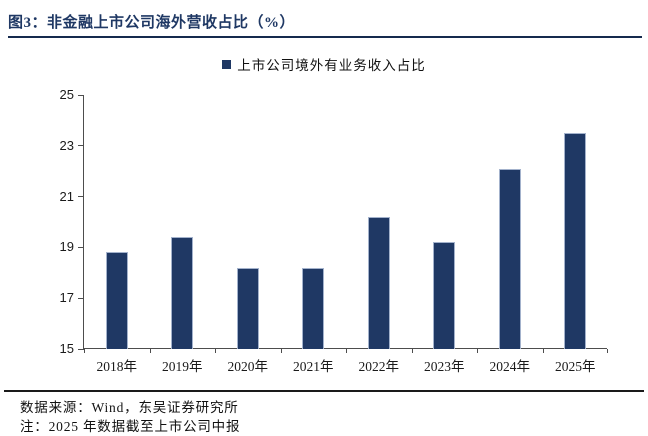 This screenshot has height=436, width=648. I want to click on legend-label: 上市公司境外有业务收入占比, so click(331, 65).